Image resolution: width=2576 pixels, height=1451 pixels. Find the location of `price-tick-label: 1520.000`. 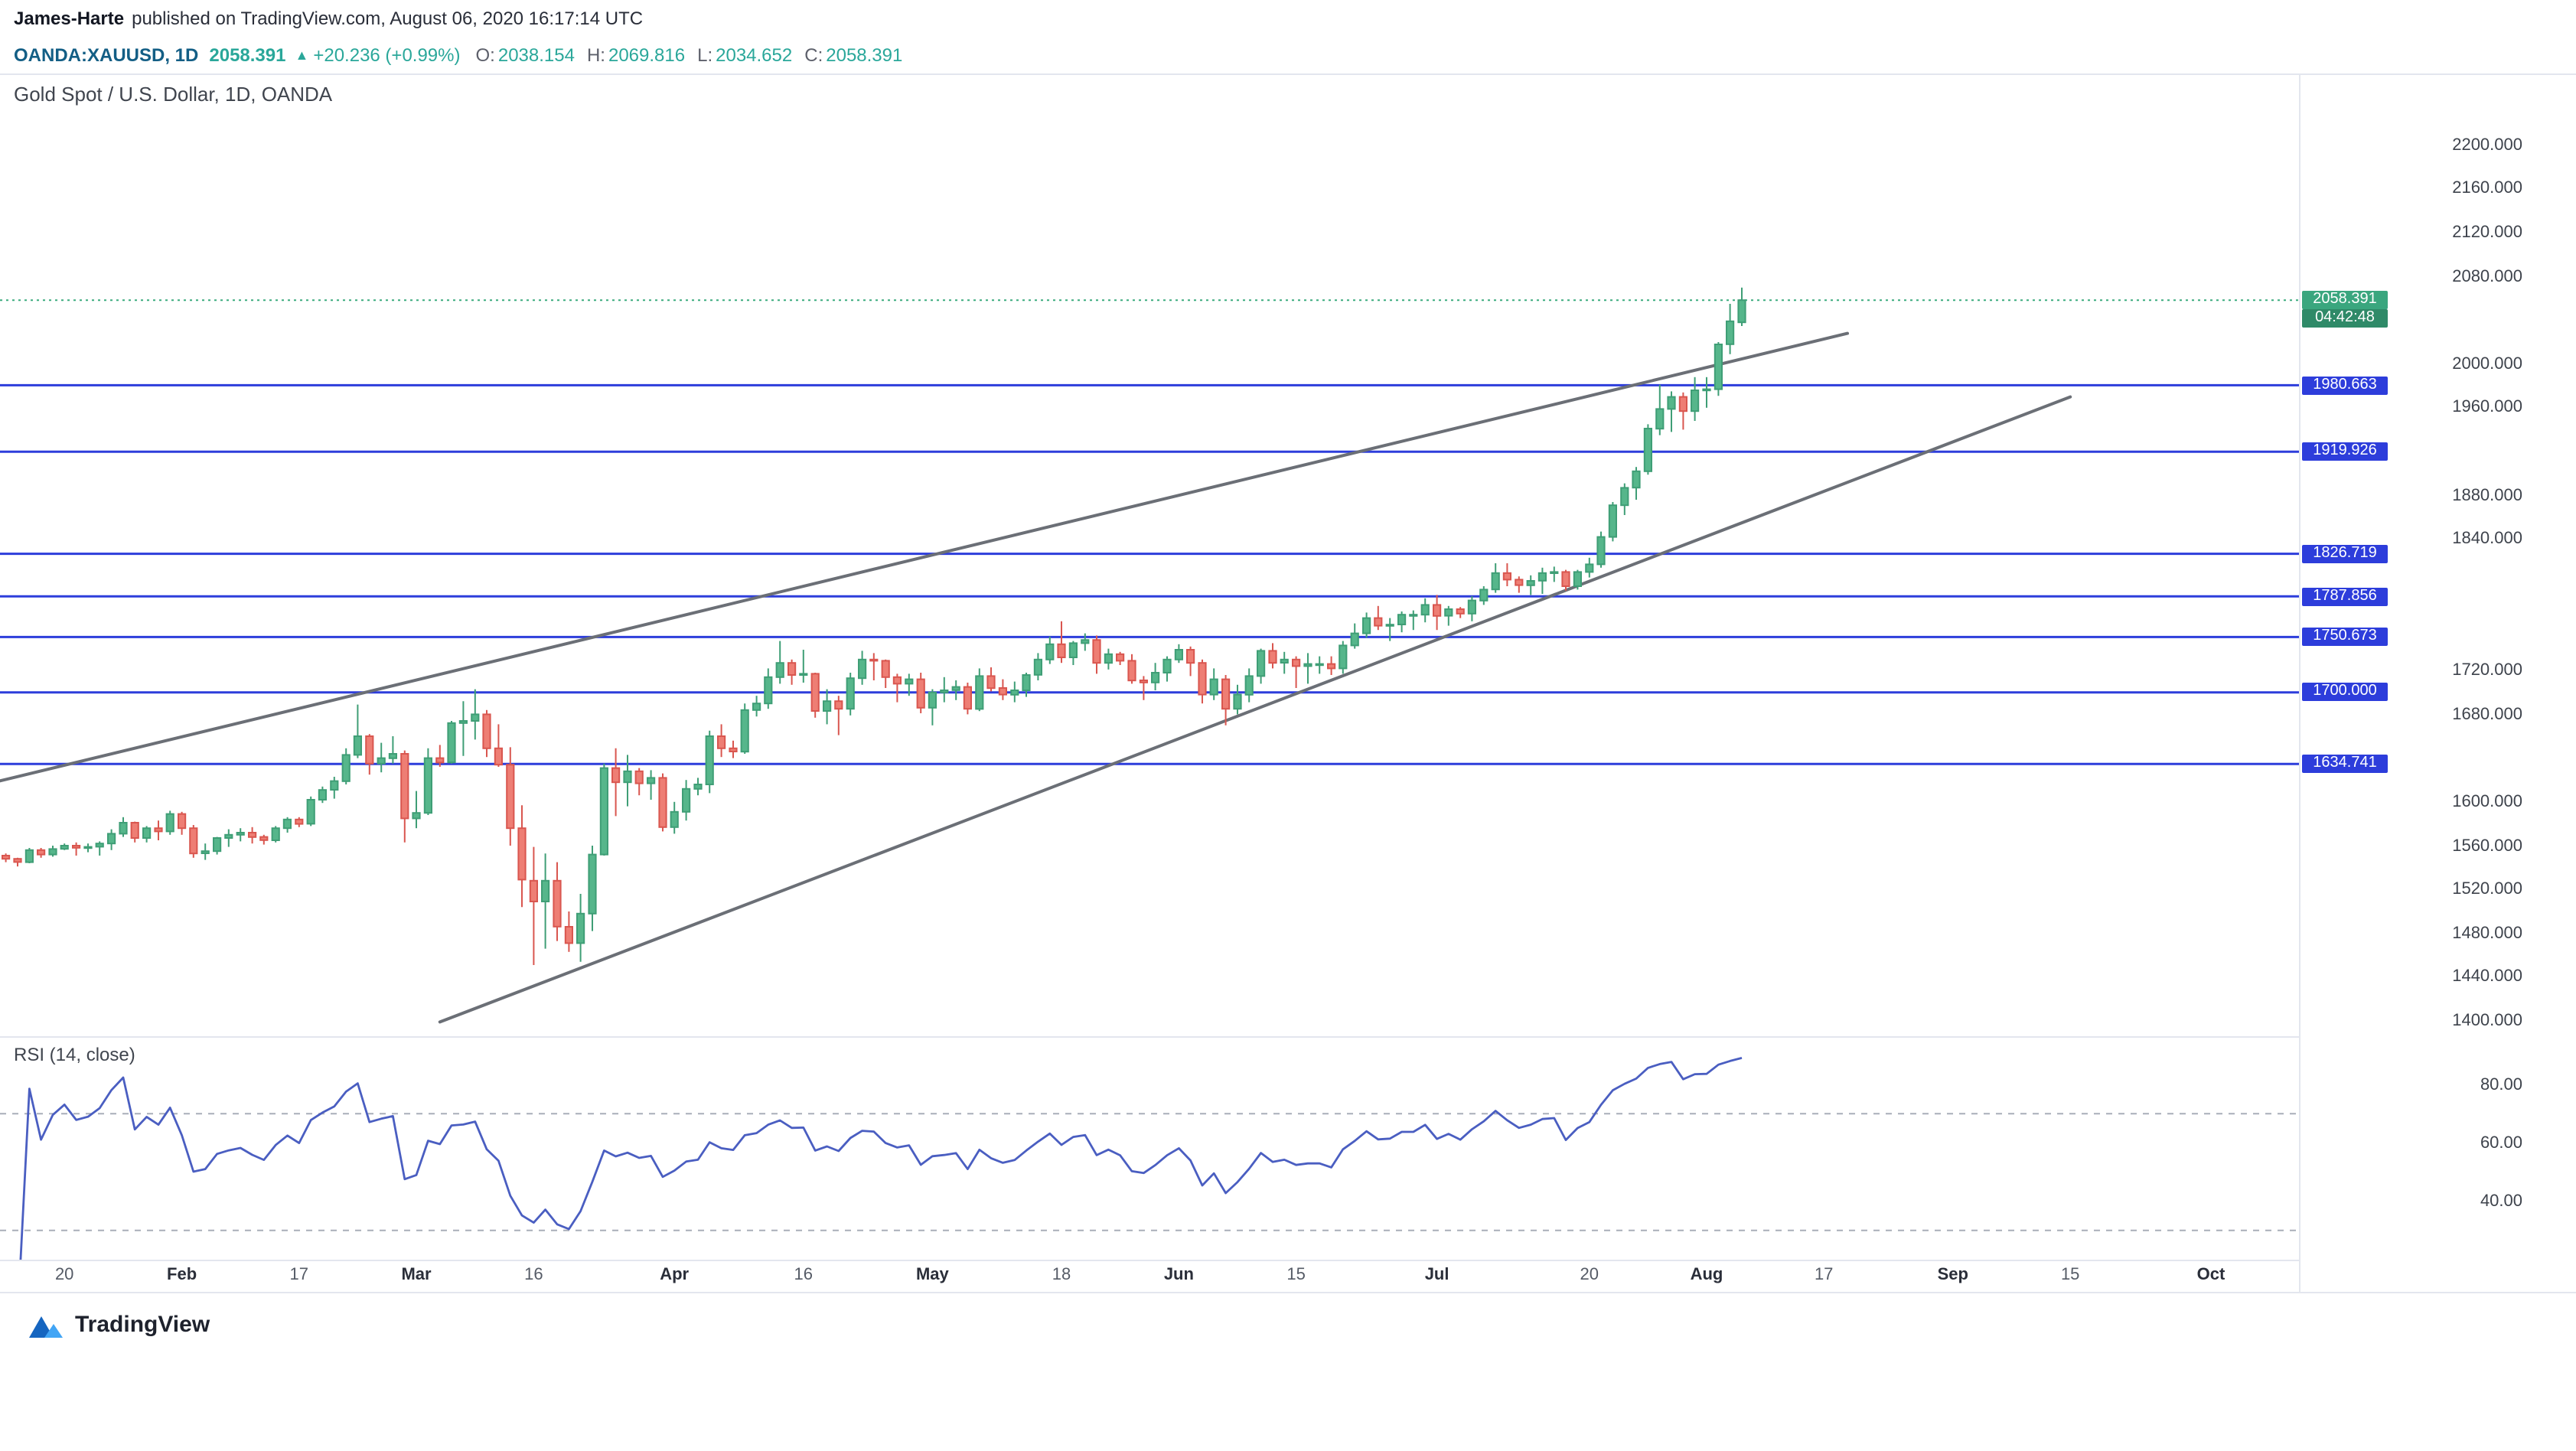

price-tick-label: 1520.000 is located at coordinates (2487, 889).